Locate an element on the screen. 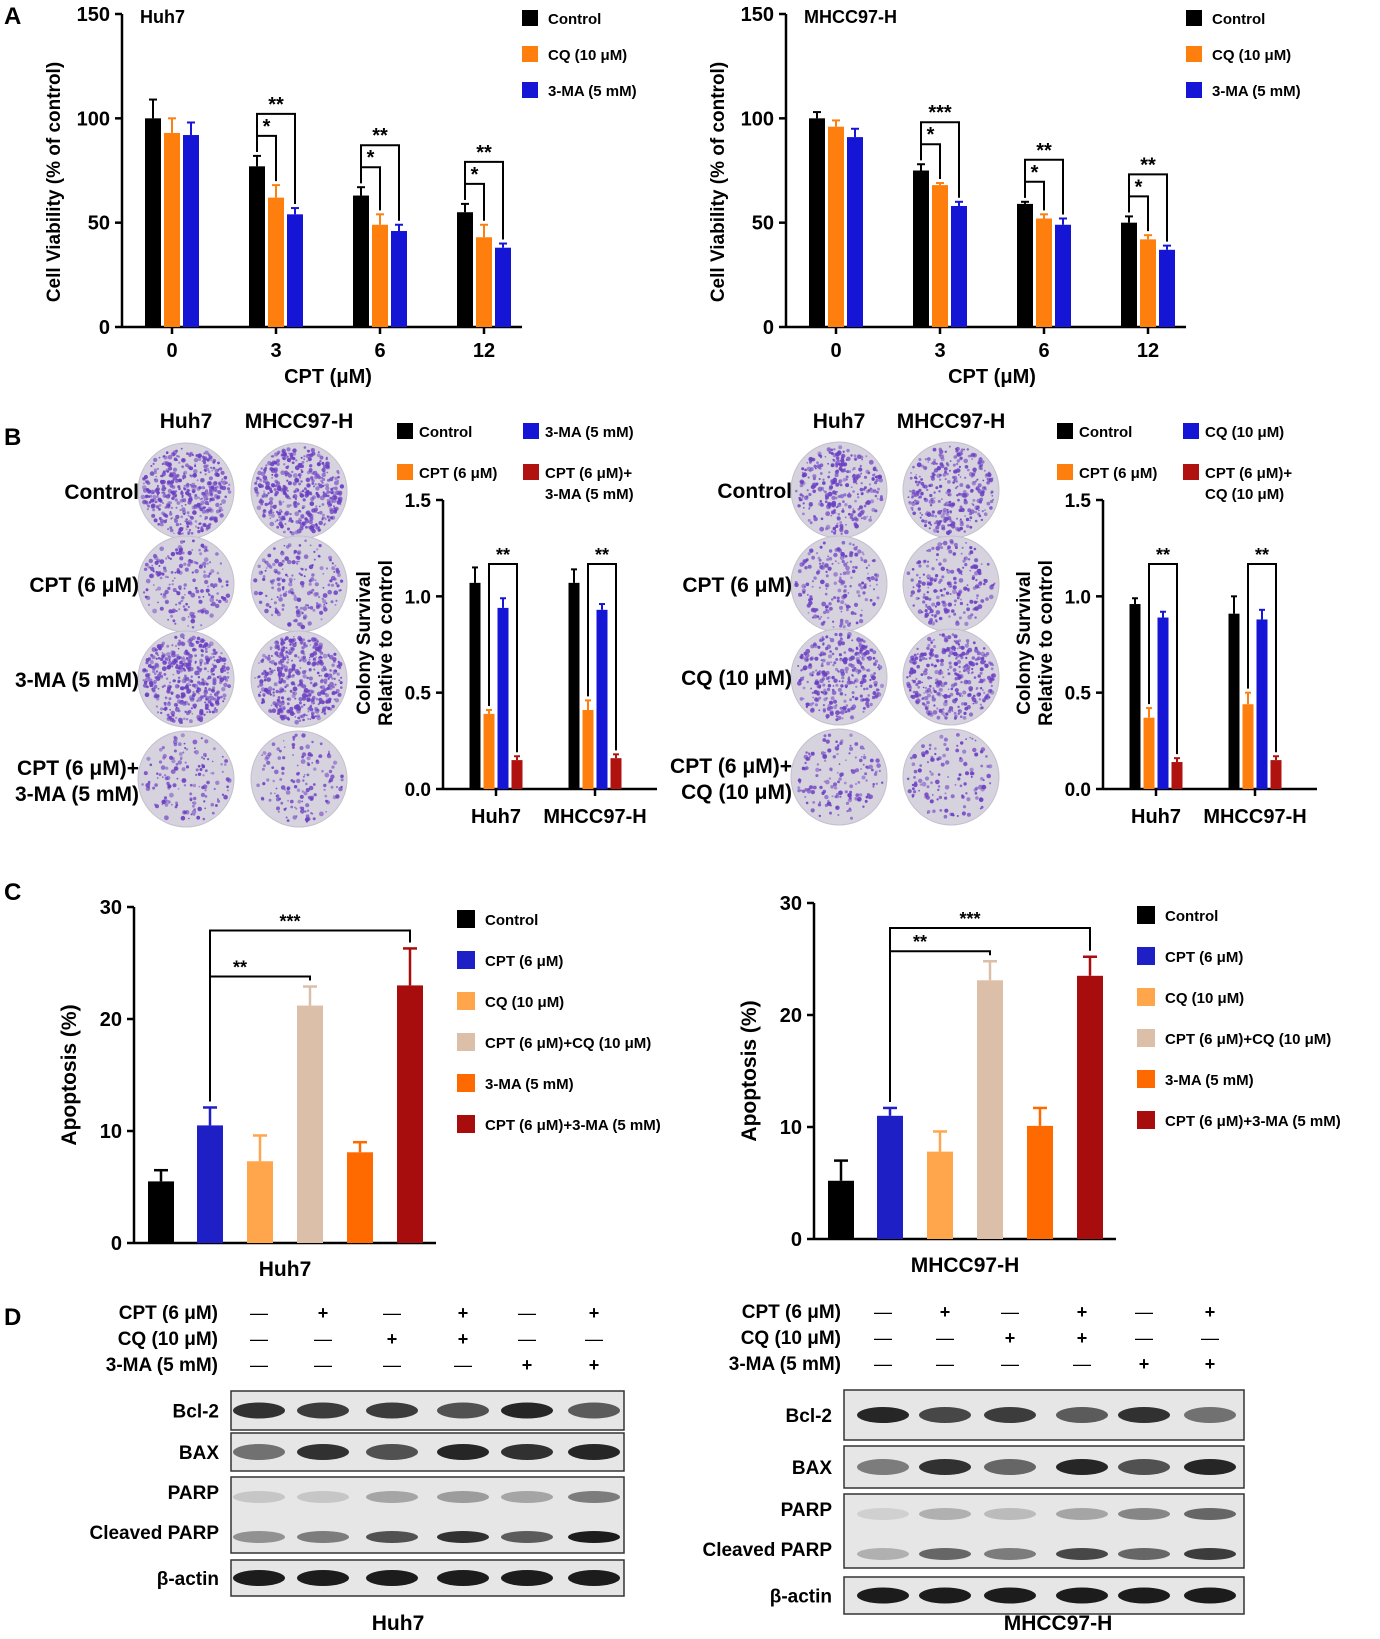 The height and width of the screenshot is (1639, 1380). y-tick-label: 0.0 is located at coordinates (418, 790).